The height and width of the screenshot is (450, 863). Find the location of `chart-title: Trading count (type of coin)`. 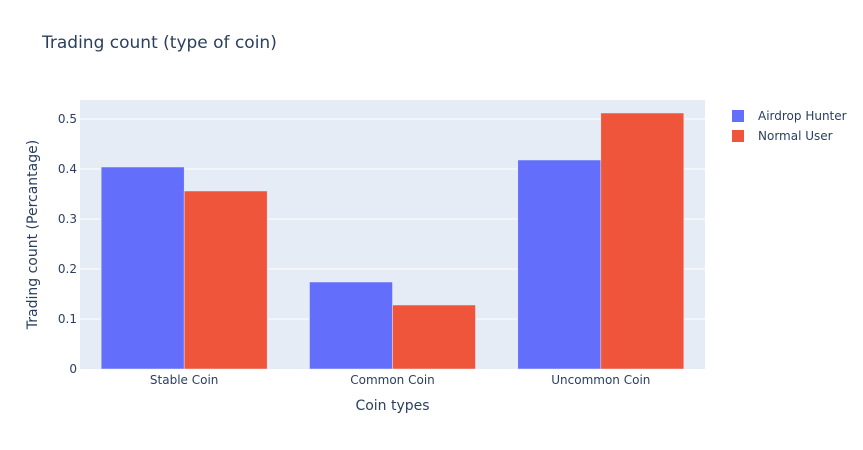

chart-title: Trading count (type of coin) is located at coordinates (159, 43).